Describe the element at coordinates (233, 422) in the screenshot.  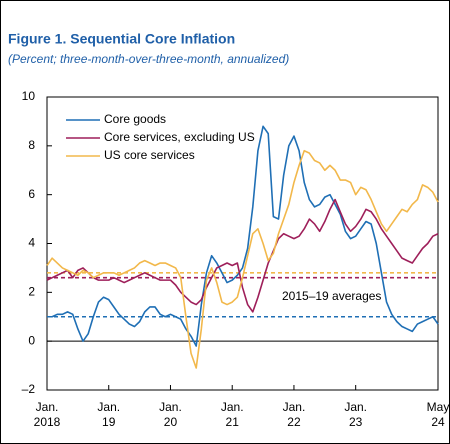
I see `x-tick-label-line: 21` at that location.